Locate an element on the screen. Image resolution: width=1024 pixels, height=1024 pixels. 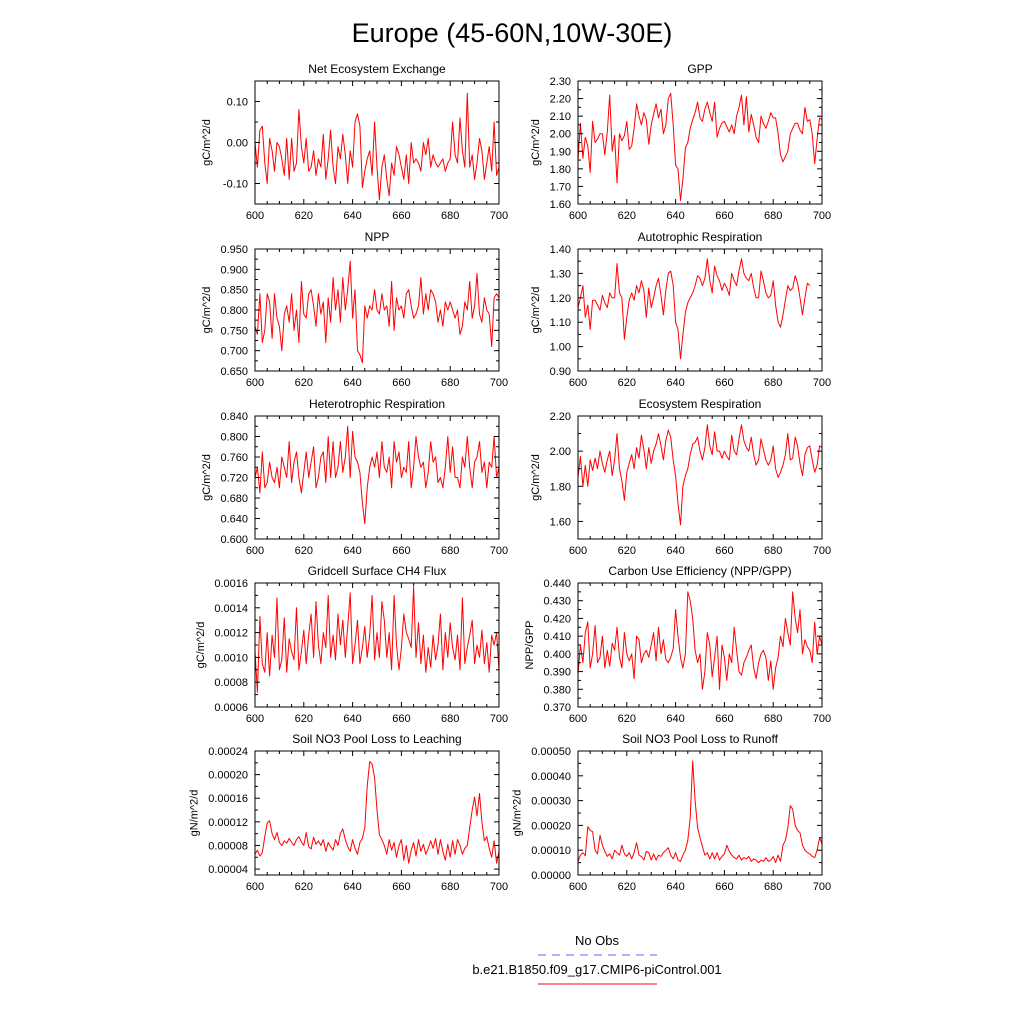
y-tick-label: 0.00020 is located at coordinates (551, 826).